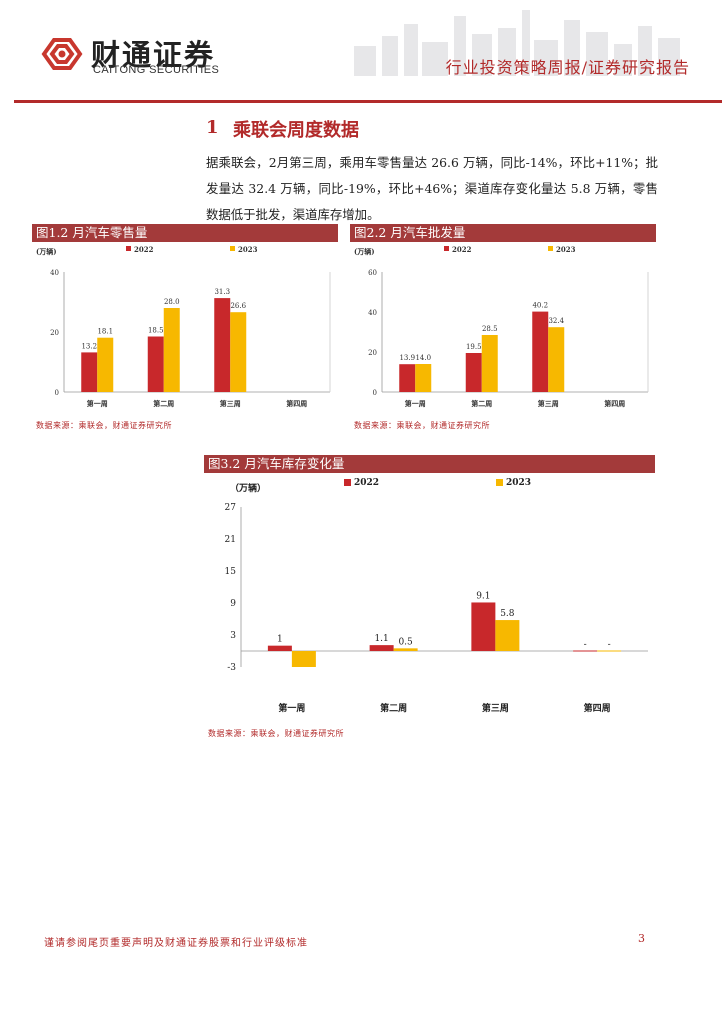  What do you see at coordinates (280, 640) in the screenshot?
I see `data-label-2022-1: 1` at bounding box center [280, 640].